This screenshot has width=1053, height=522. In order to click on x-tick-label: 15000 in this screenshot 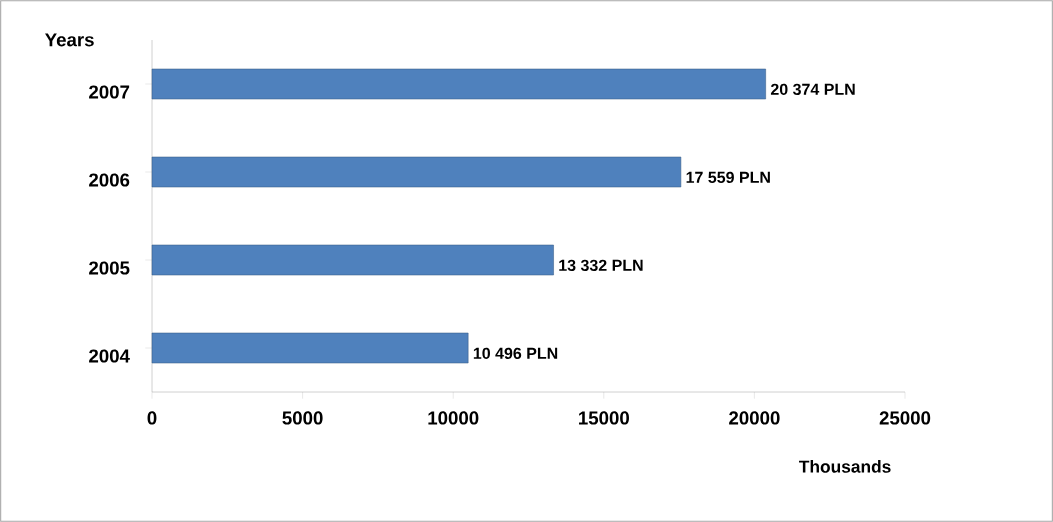, I will do `click(604, 418)`.